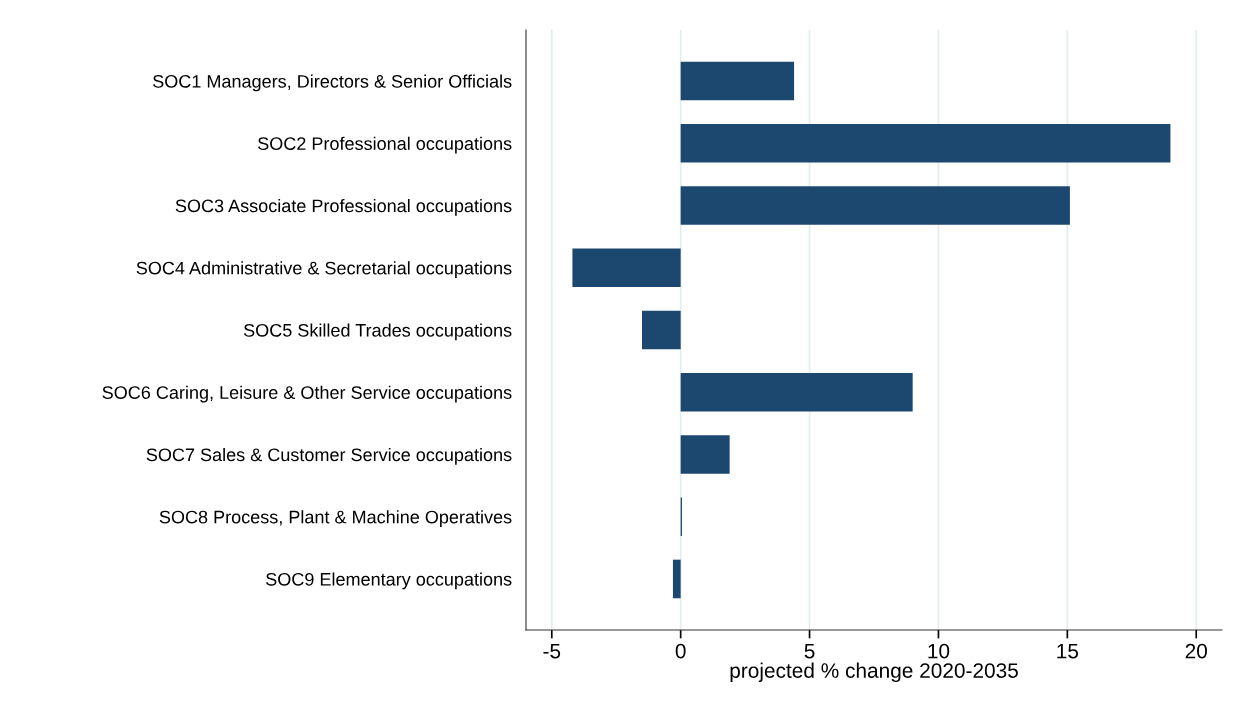 This screenshot has height=727, width=1243. What do you see at coordinates (1196, 651) in the screenshot?
I see `x-tick-label: 20` at bounding box center [1196, 651].